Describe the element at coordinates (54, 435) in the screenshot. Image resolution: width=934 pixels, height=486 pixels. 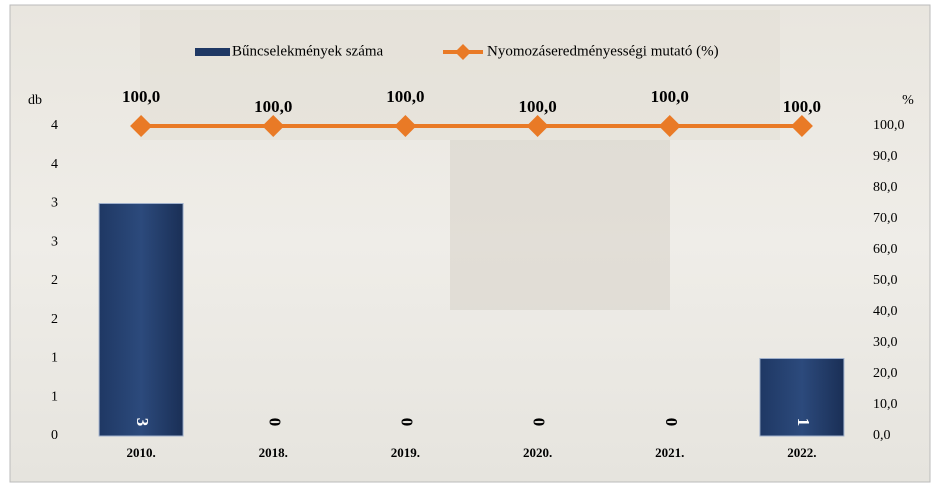
I see `y-tick-label: 0` at that location.